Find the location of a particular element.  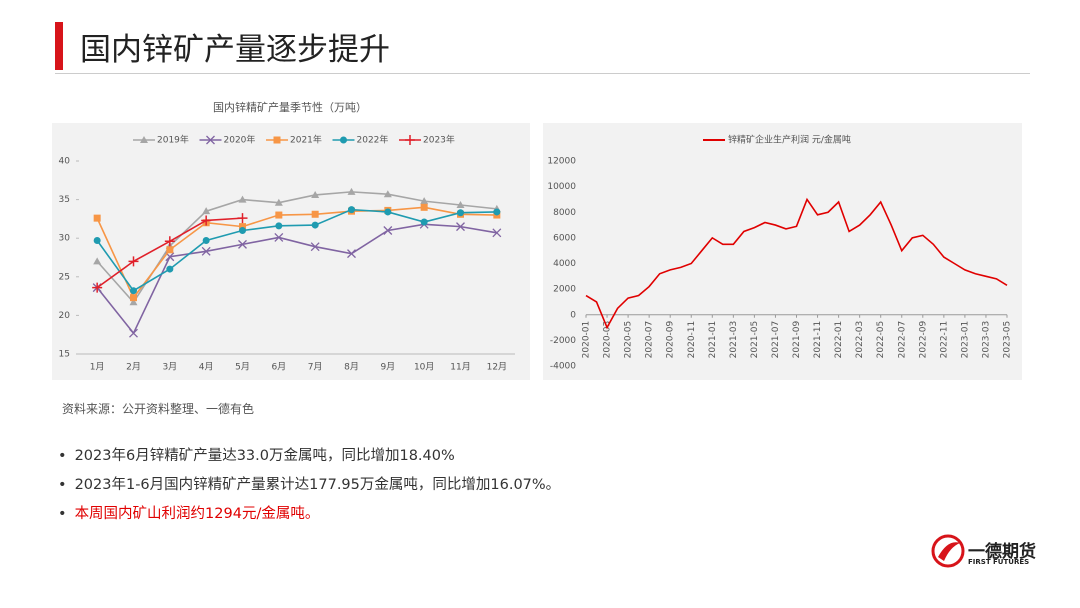

x-tick-label: 3月 is located at coordinates (169, 367).